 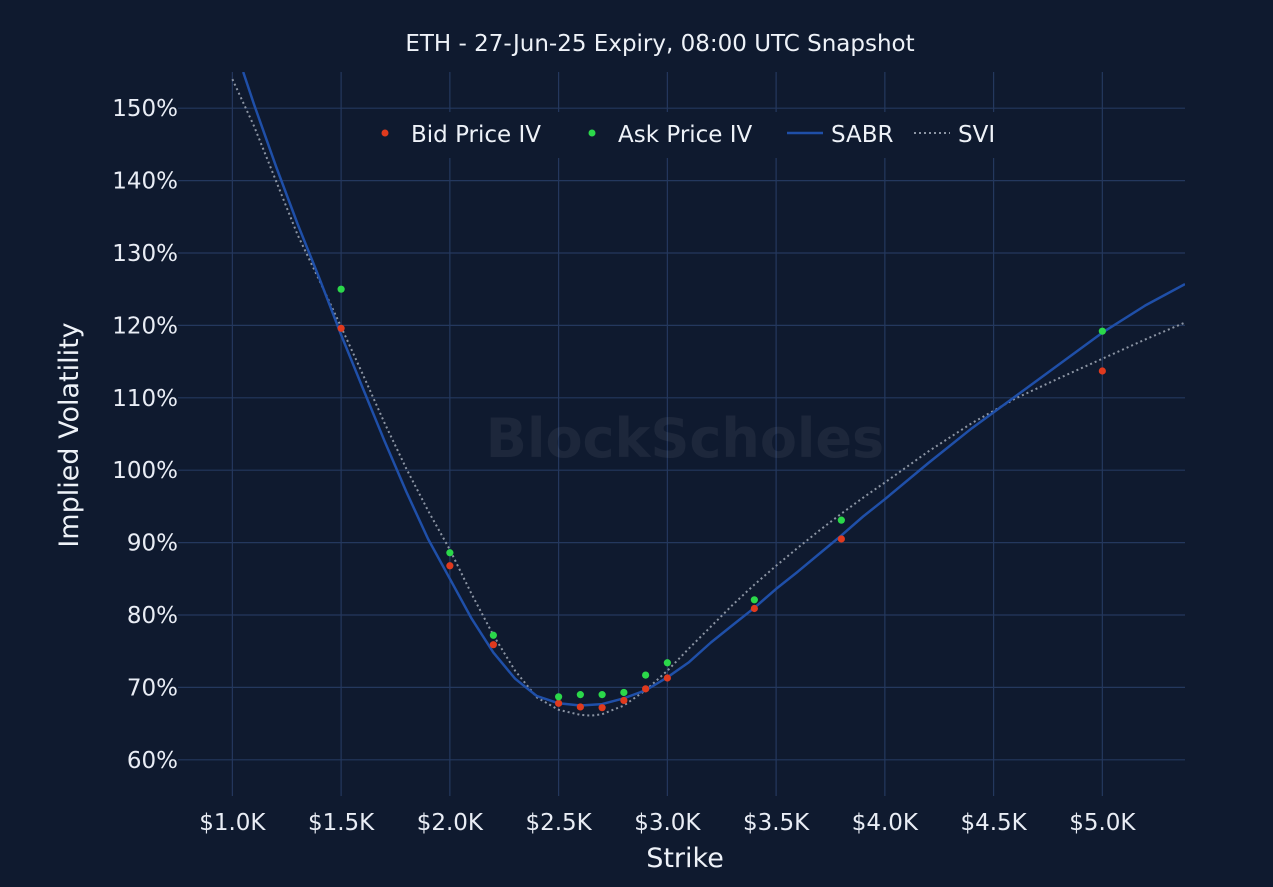 I want to click on x-tick-label: $1.0K, so click(x=232, y=823).